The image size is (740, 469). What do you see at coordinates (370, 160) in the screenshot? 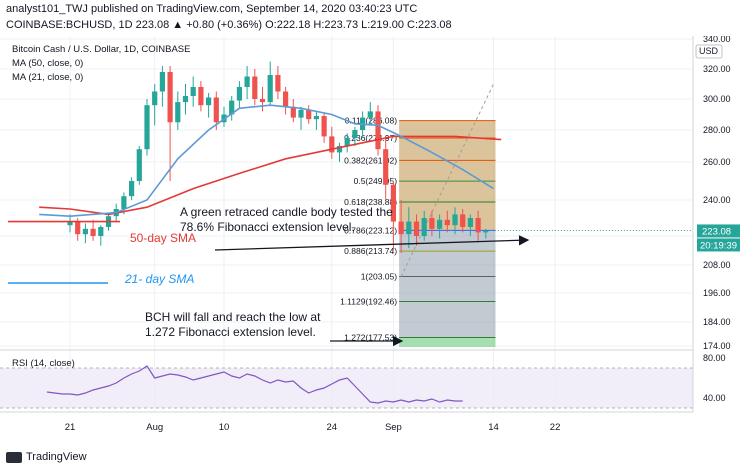
I see `fib-label-2: 0.382(261.02)` at bounding box center [370, 160].